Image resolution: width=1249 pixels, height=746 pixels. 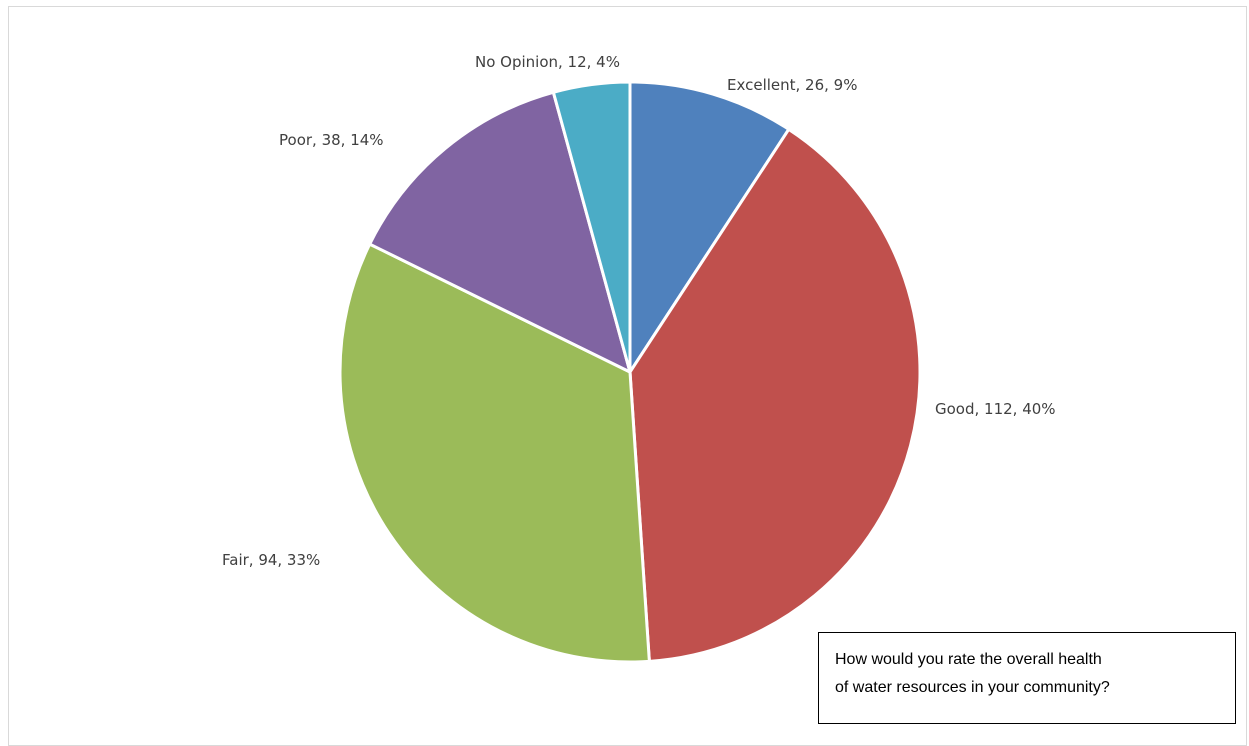 I want to click on pie-slice-poor, so click(x=500, y=232).